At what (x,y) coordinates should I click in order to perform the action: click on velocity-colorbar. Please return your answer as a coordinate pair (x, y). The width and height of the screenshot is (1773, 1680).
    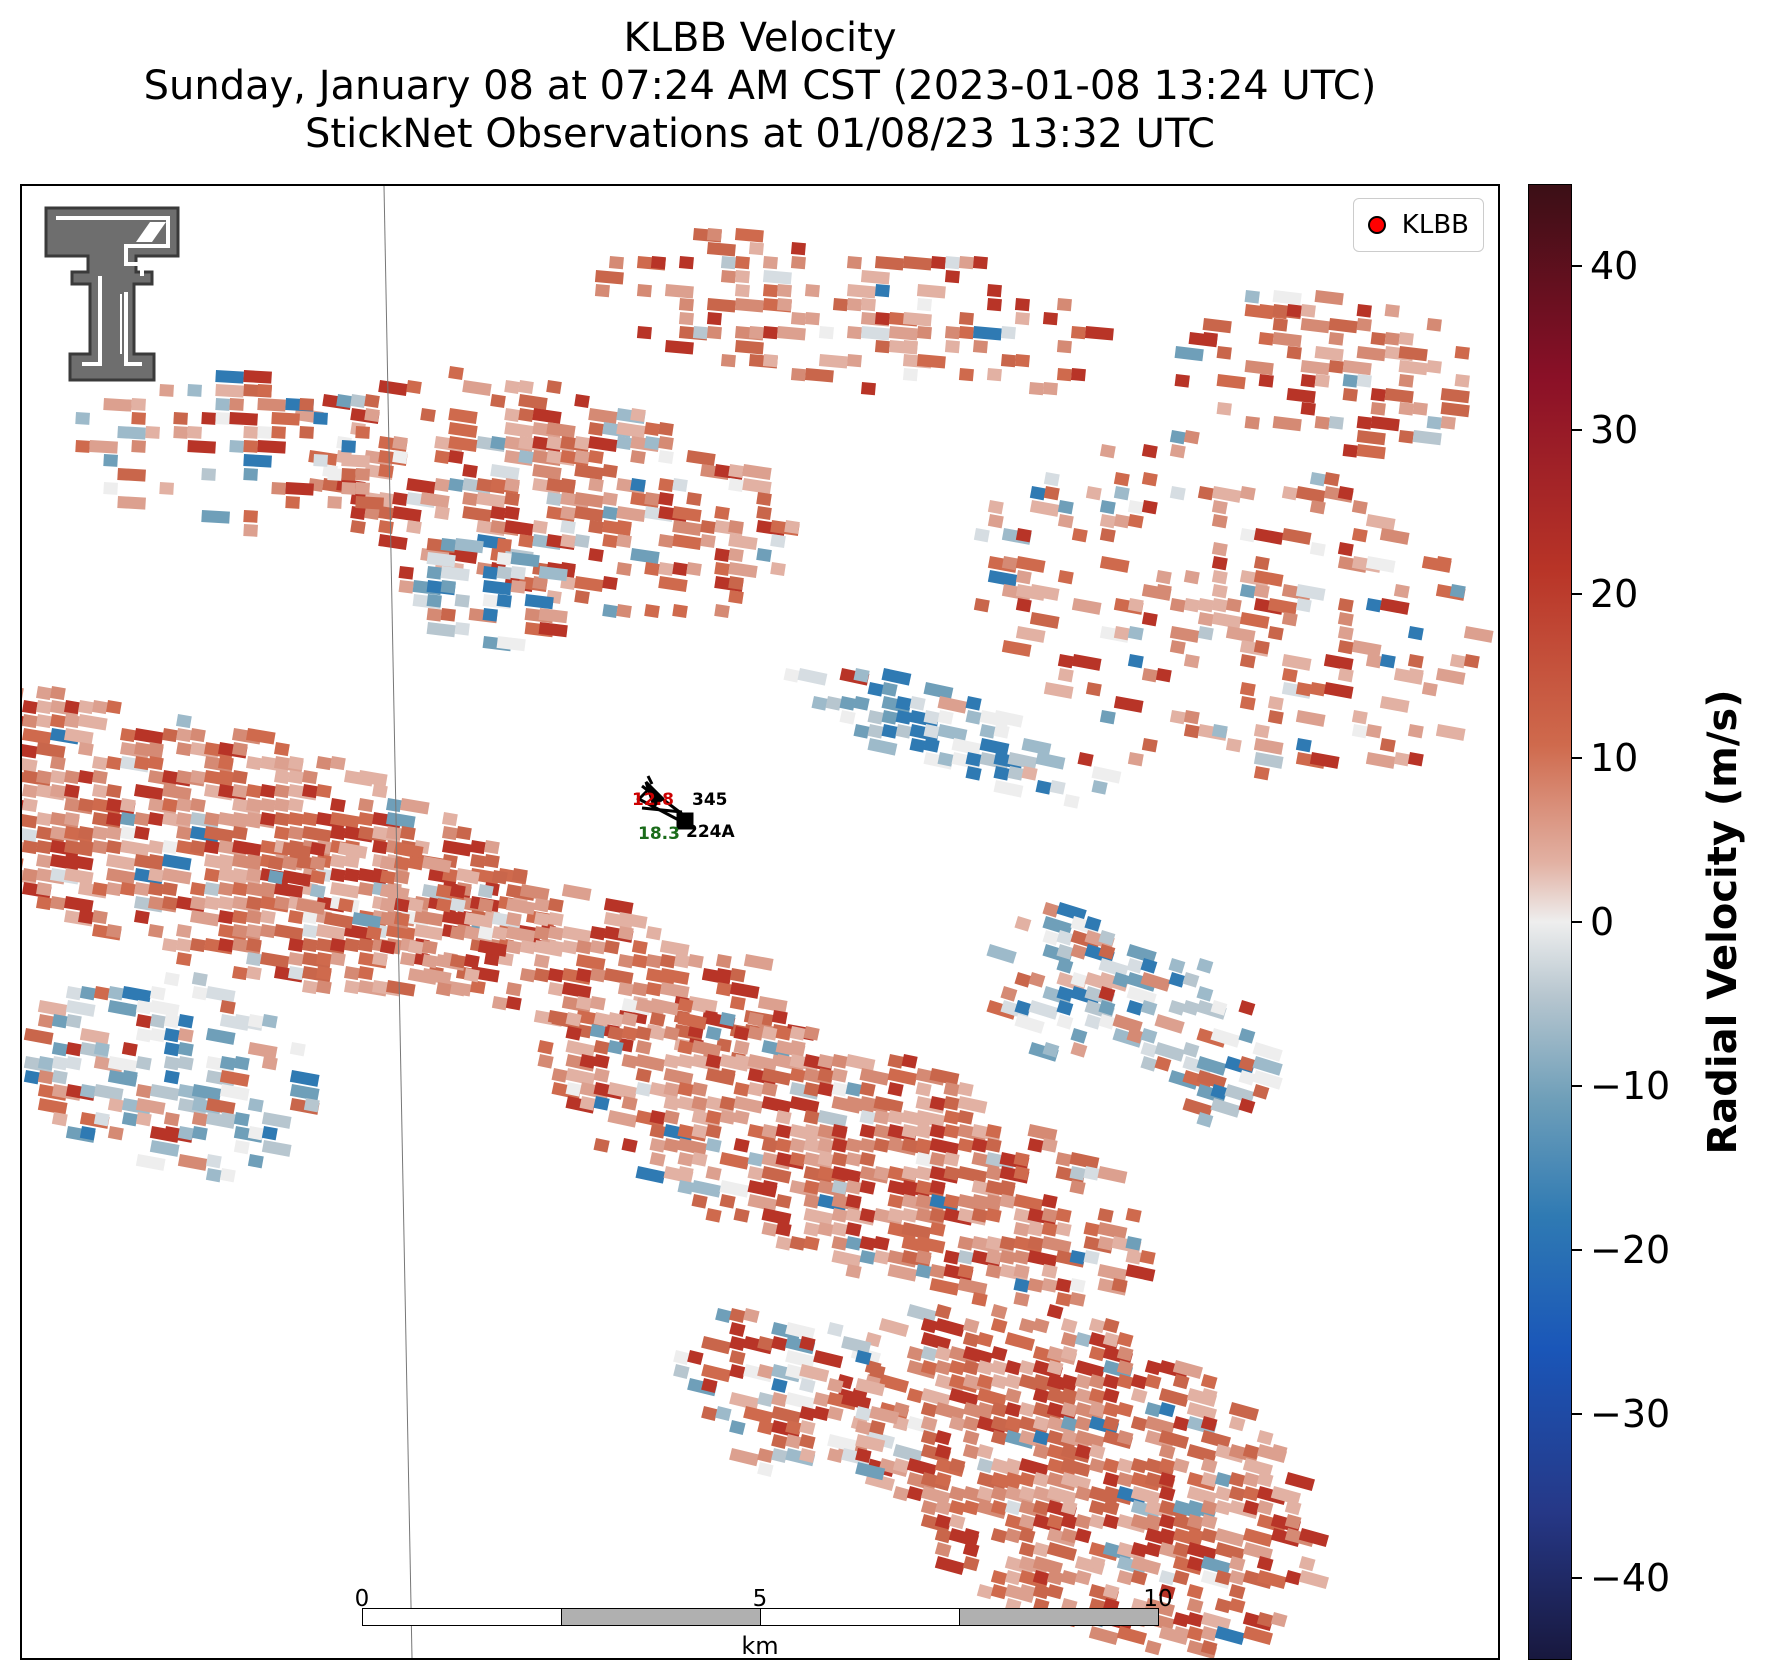
    Looking at the image, I should click on (1550, 922).